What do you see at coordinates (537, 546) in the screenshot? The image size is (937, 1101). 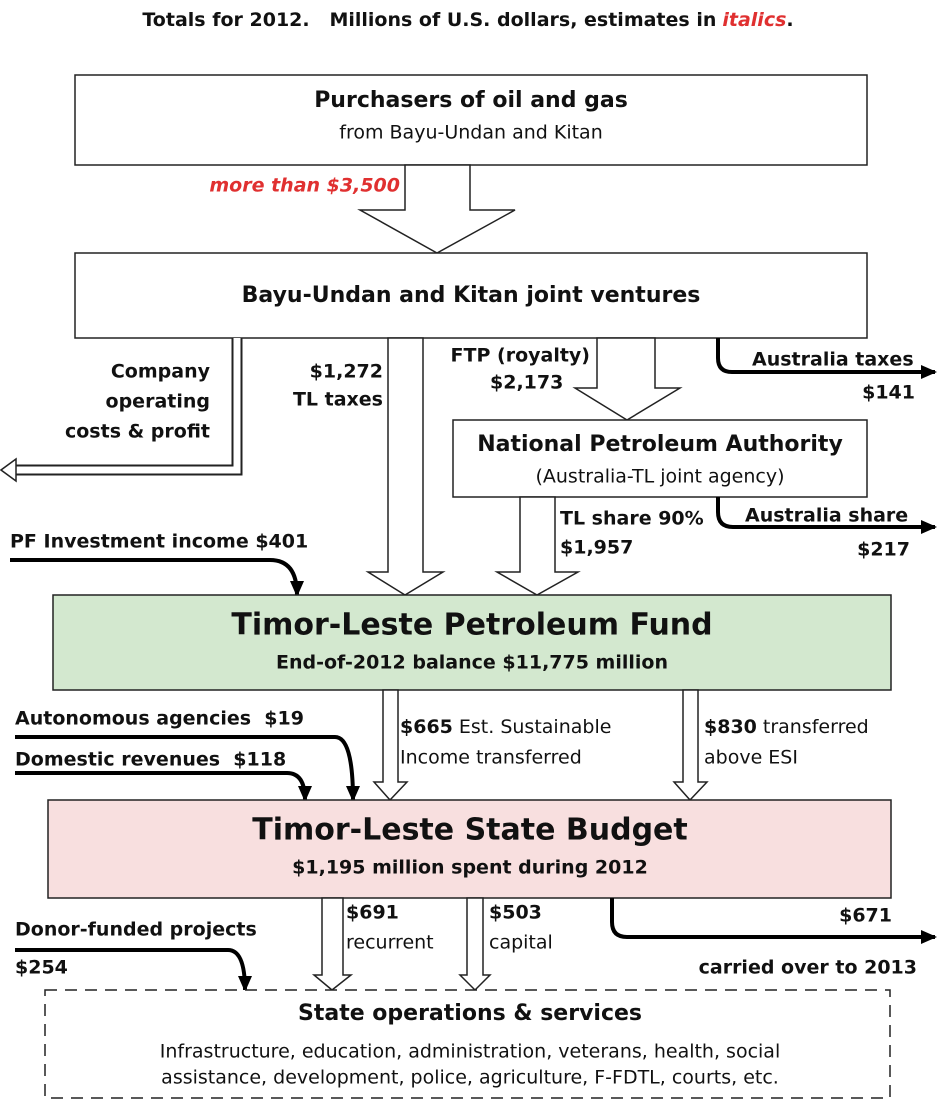 I see `tl-share-arrow` at bounding box center [537, 546].